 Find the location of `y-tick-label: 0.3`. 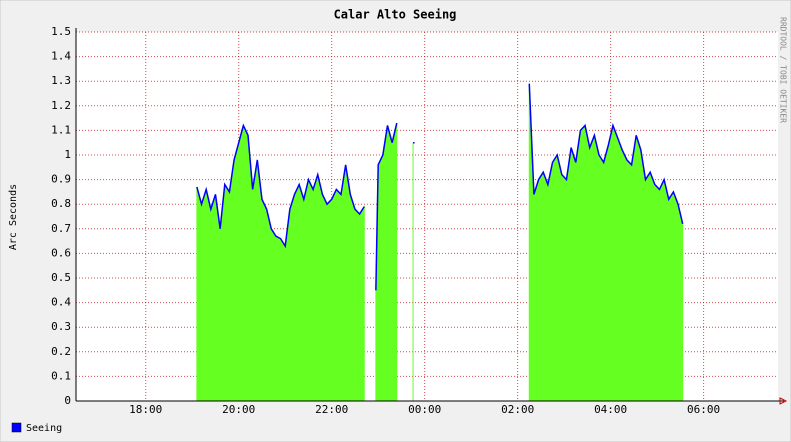

y-tick-label: 0.3 is located at coordinates (61, 326).